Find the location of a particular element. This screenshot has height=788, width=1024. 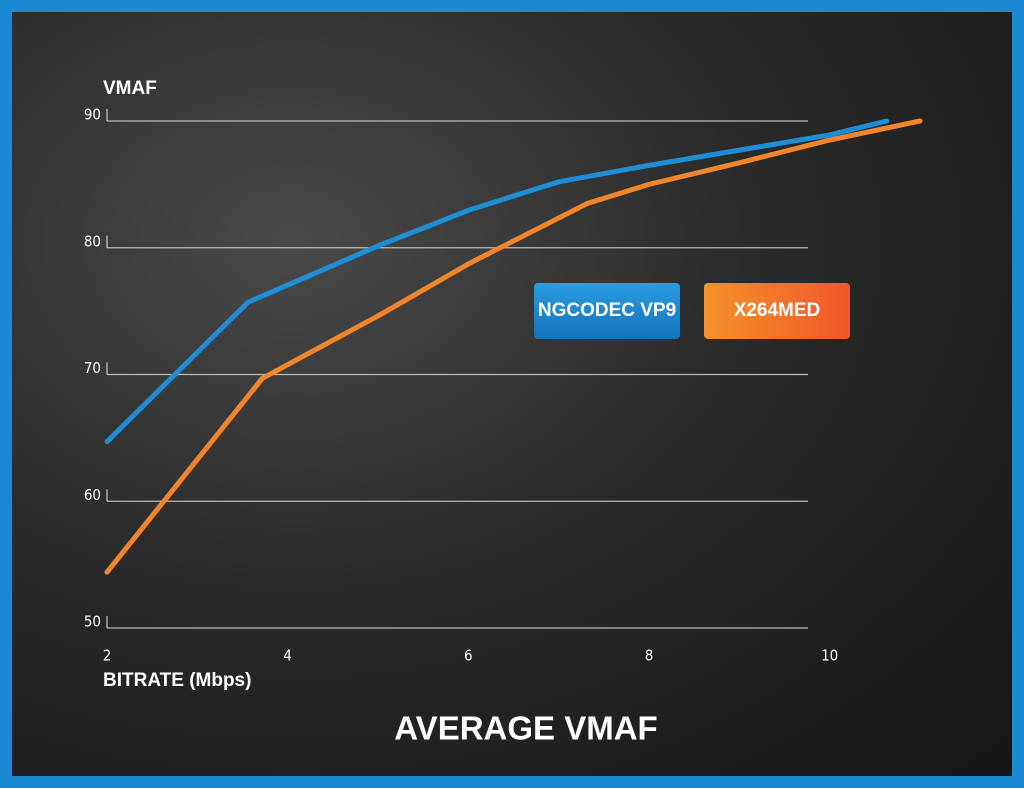

x-tick-label: 10 is located at coordinates (829, 656).